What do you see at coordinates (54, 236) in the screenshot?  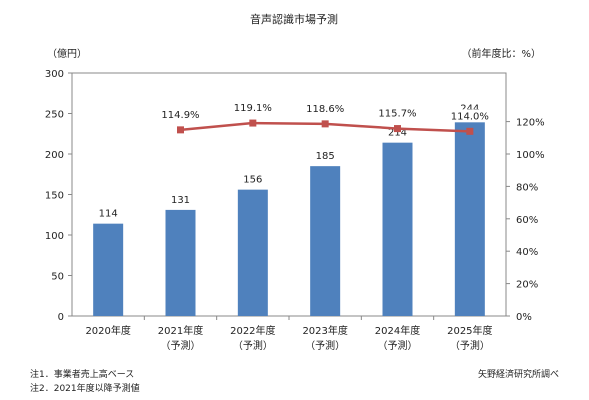 I see `y-left-tick-label: 100` at bounding box center [54, 236].